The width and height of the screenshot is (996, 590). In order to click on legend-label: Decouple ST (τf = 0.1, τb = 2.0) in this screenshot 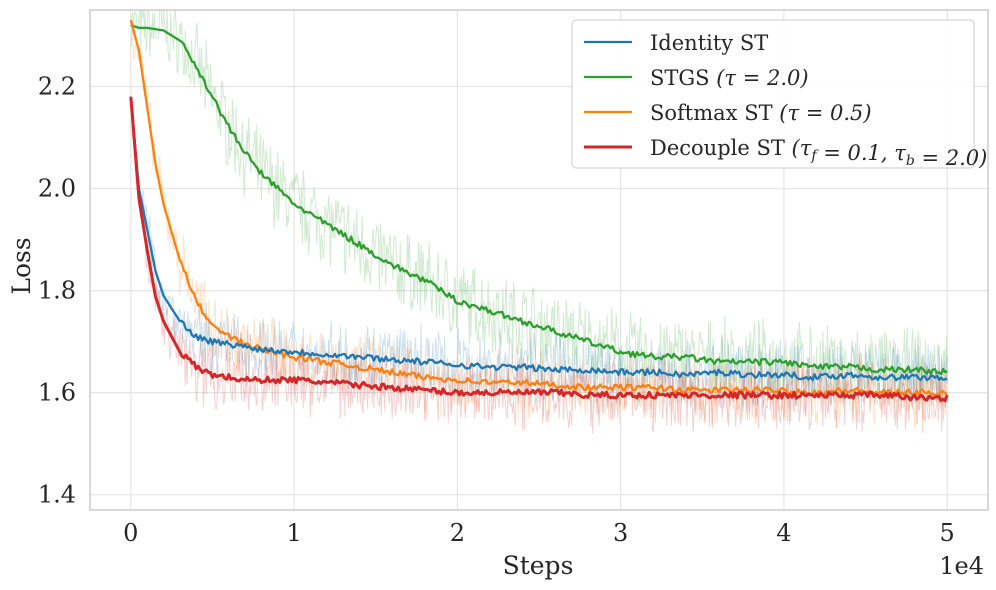, I will do `click(818, 153)`.